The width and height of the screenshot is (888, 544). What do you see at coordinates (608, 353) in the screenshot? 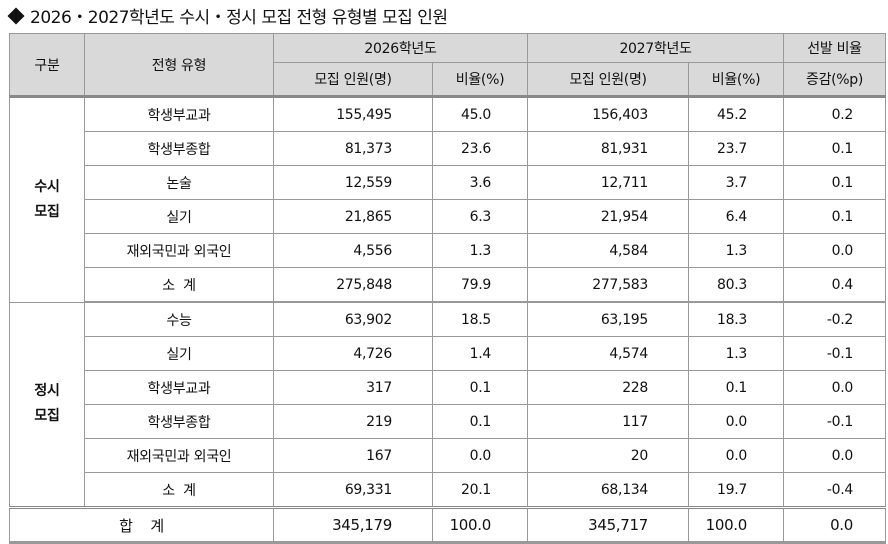
I see `count-2027: 4,574` at bounding box center [608, 353].